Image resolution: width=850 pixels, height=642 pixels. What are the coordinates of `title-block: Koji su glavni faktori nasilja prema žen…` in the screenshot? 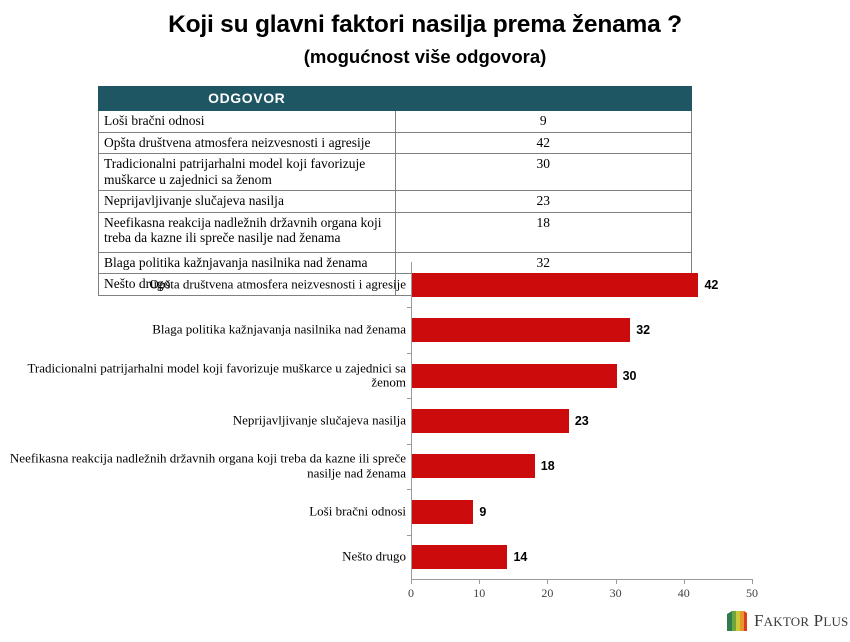 It's located at (425, 39).